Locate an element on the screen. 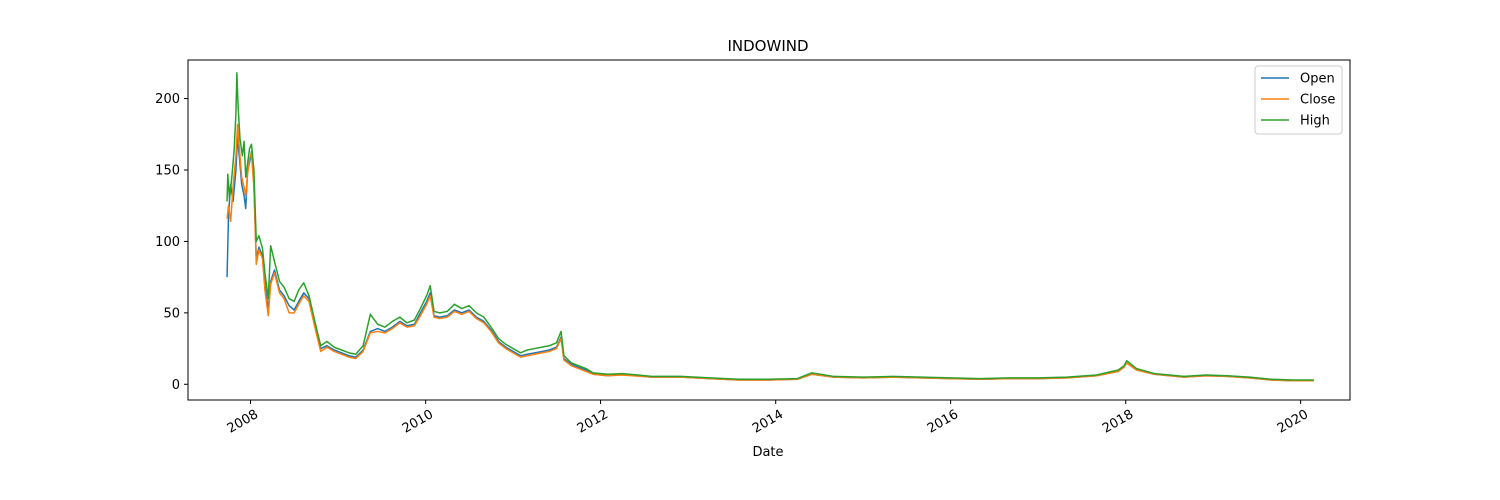 The height and width of the screenshot is (500, 1500). x-tick-label: 2010 is located at coordinates (418, 422).